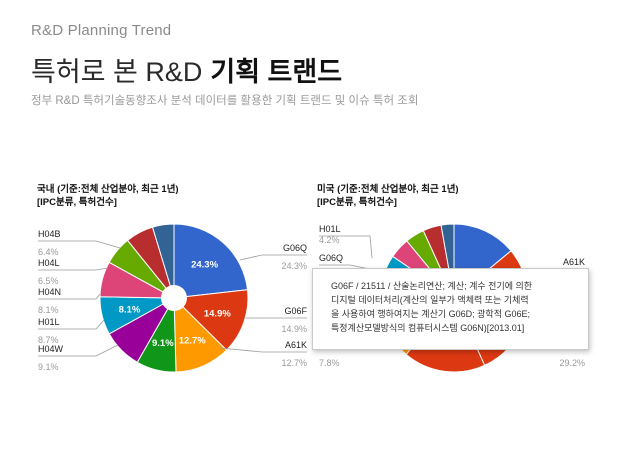  Describe the element at coordinates (388, 196) in the screenshot. I see `us-chart-title: 미국 (기준:전체 산업분야, 최근 1년) [IPC분류, 특허건수]` at that location.